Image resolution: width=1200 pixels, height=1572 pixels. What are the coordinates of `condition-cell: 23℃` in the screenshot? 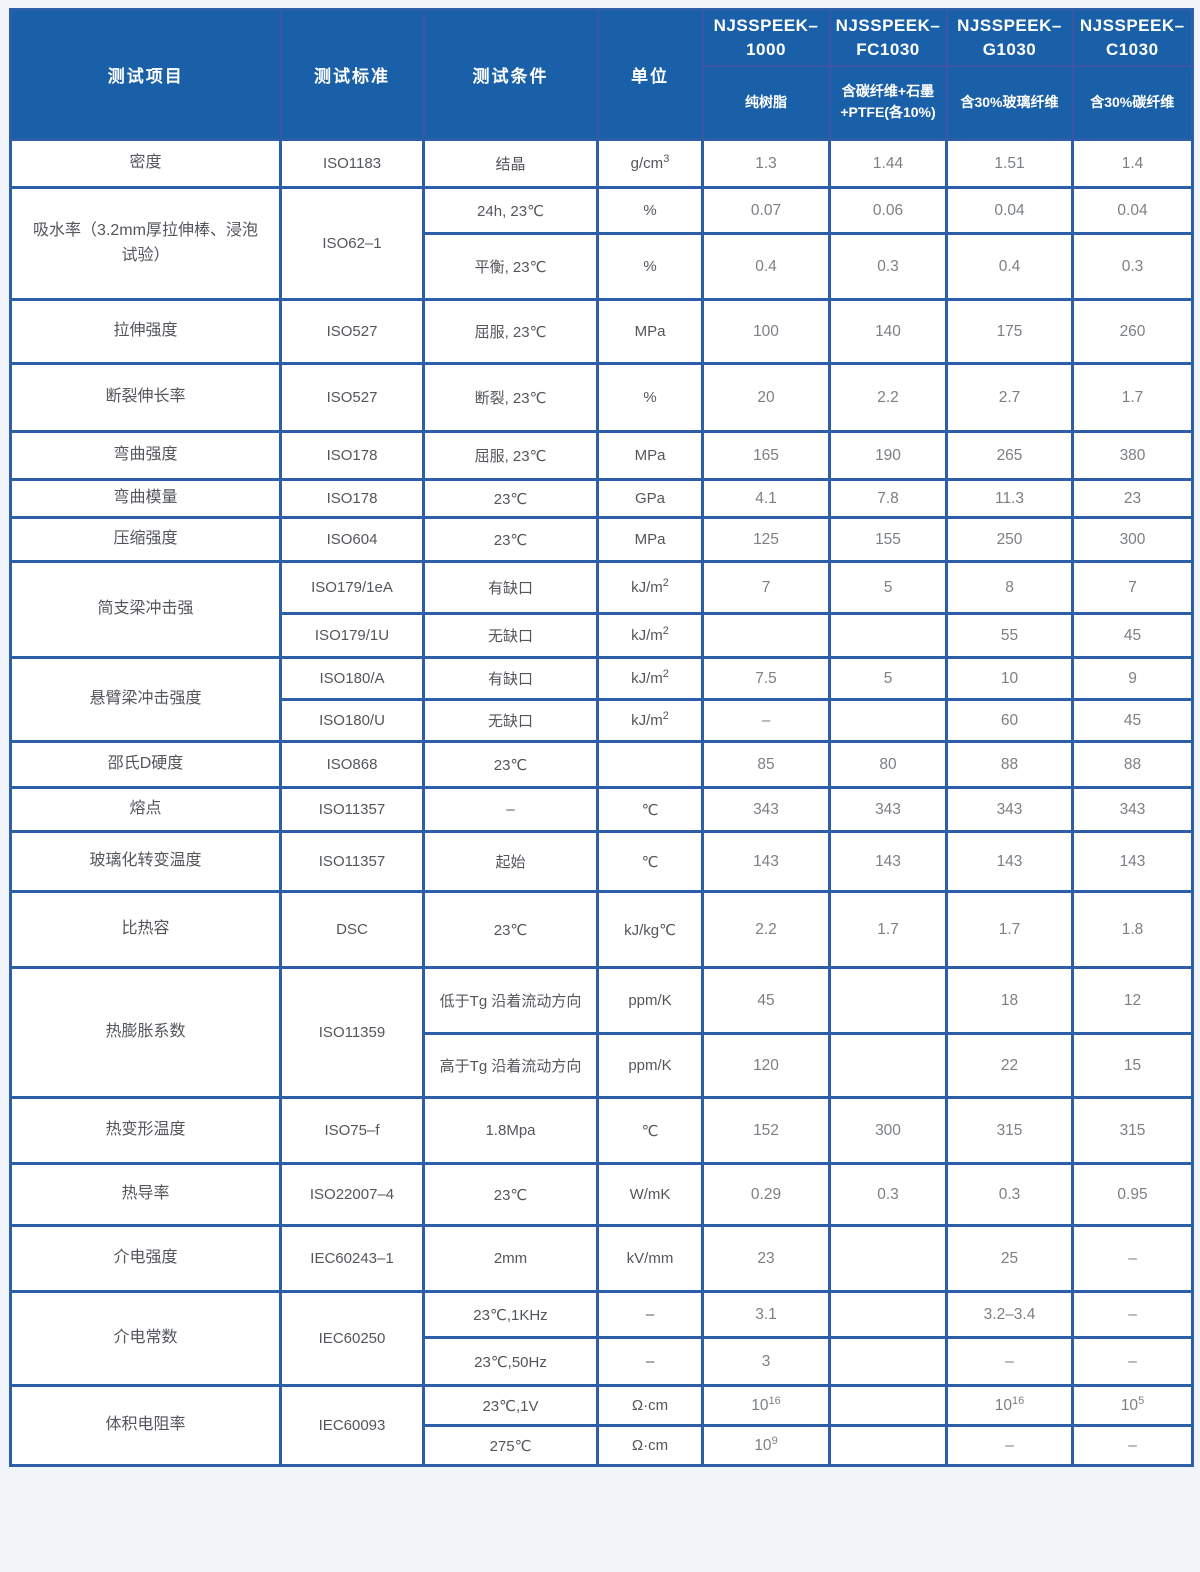 It's located at (510, 1194).